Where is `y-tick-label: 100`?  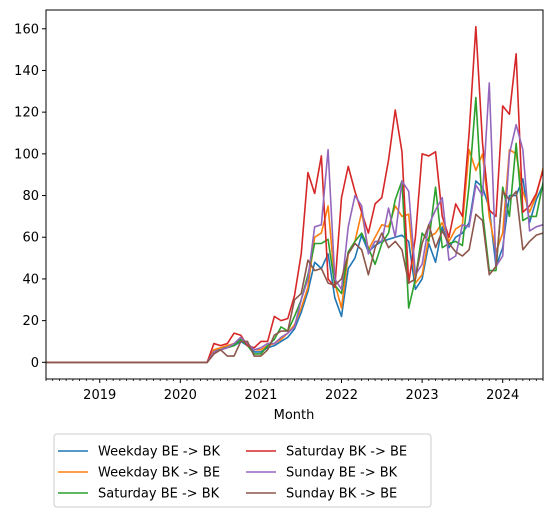
y-tick-label: 100 is located at coordinates (26, 154).